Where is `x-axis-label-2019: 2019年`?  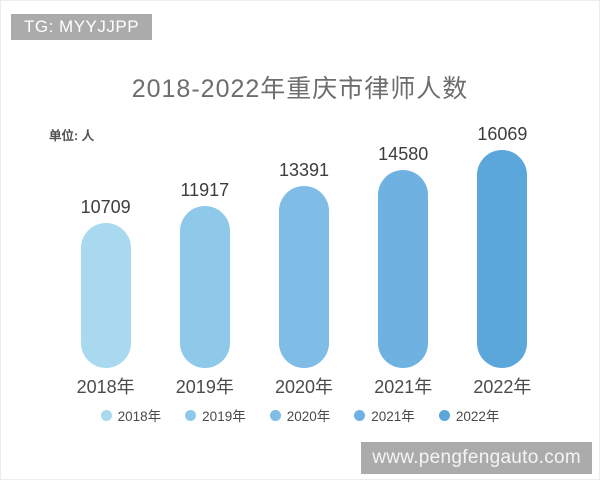 x-axis-label-2019: 2019年 is located at coordinates (204, 387).